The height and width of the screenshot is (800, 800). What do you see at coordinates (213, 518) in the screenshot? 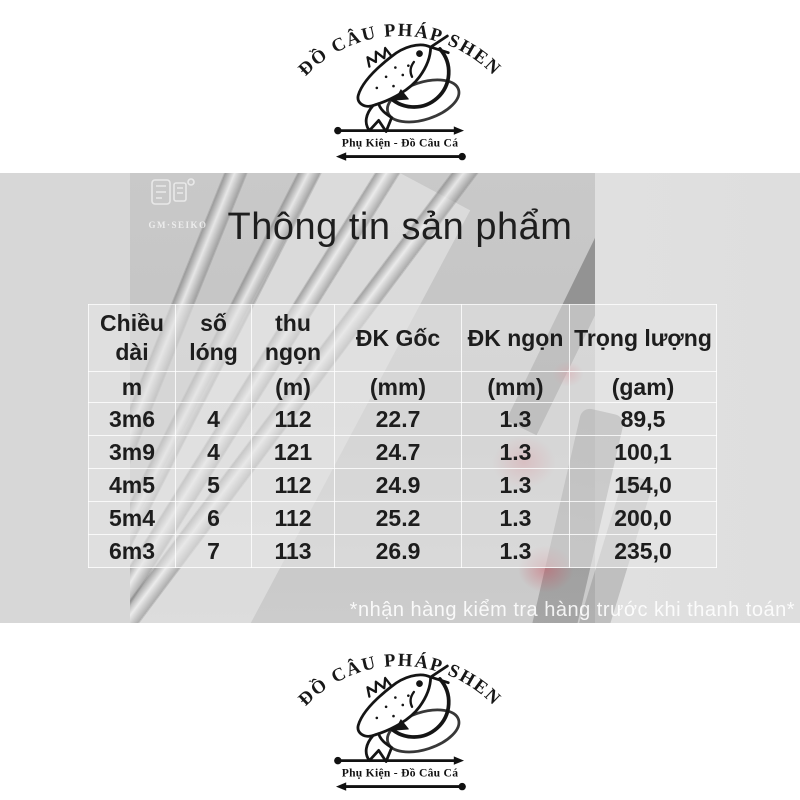
I see `spec-cell: 6` at bounding box center [213, 518].